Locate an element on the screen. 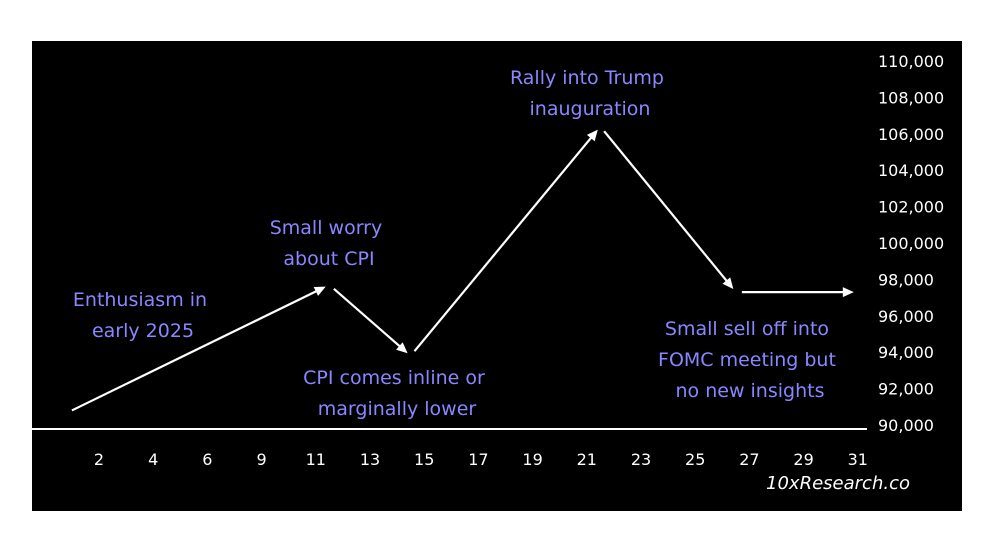  x-tick-label: 29 is located at coordinates (803, 459).